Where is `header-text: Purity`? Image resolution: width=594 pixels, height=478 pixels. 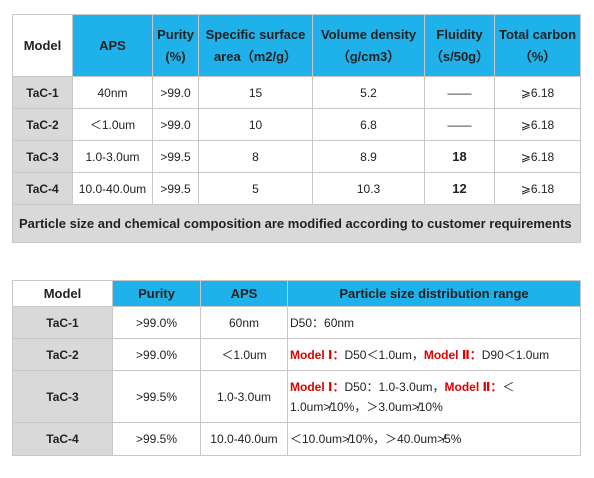
header-text: Purity is located at coordinates (175, 34).